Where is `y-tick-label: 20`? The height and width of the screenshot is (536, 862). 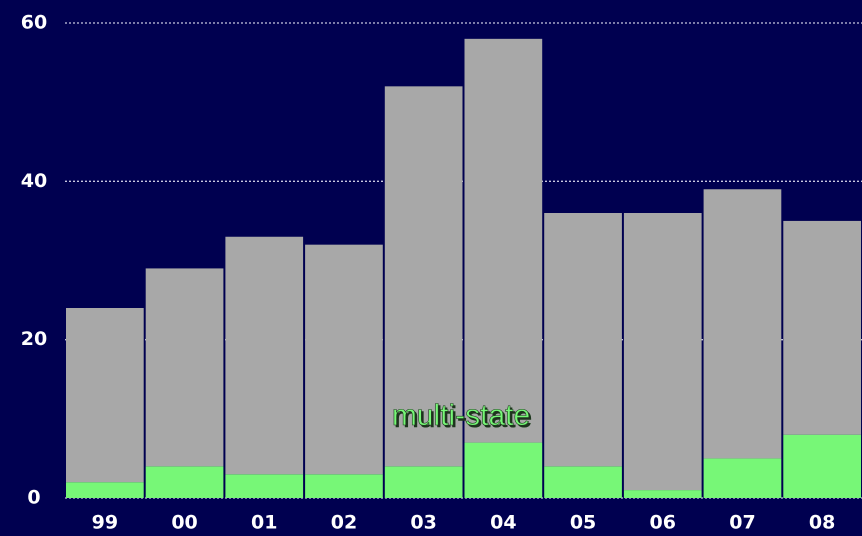
y-tick-label: 20 is located at coordinates (34, 339).